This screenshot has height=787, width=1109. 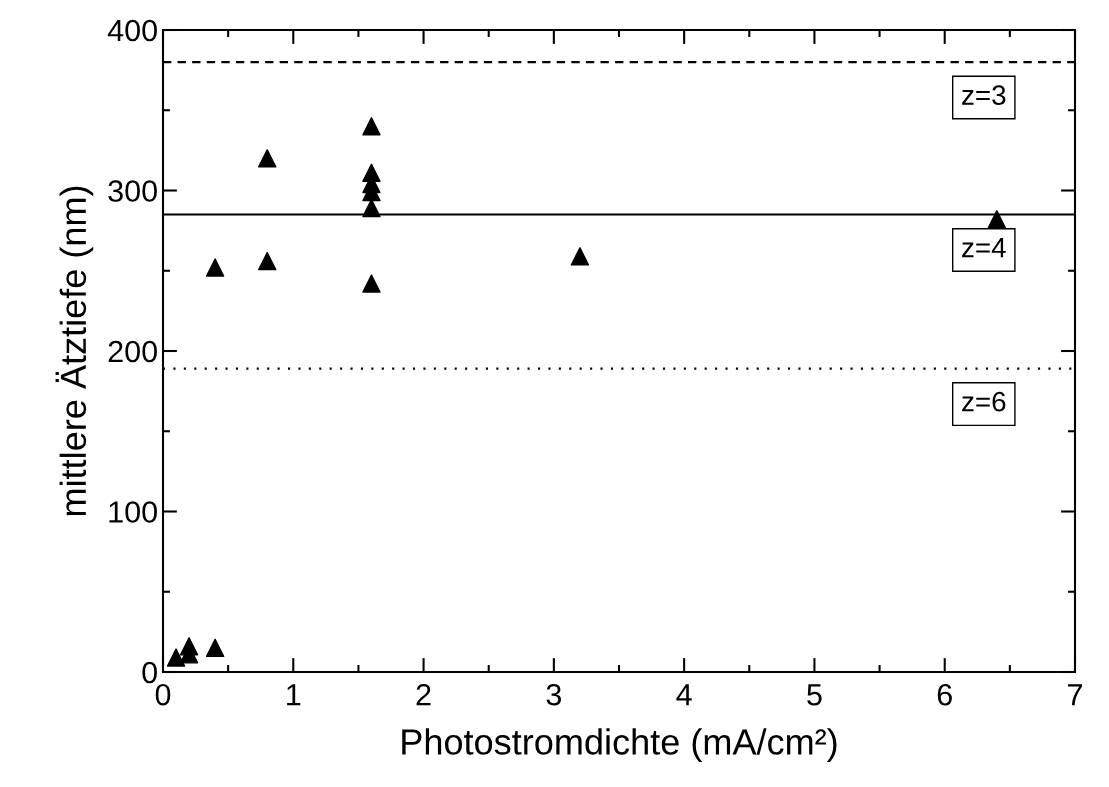 What do you see at coordinates (74, 351) in the screenshot?
I see `y-axis-title: mittlere Ätztiefe (nm)` at bounding box center [74, 351].